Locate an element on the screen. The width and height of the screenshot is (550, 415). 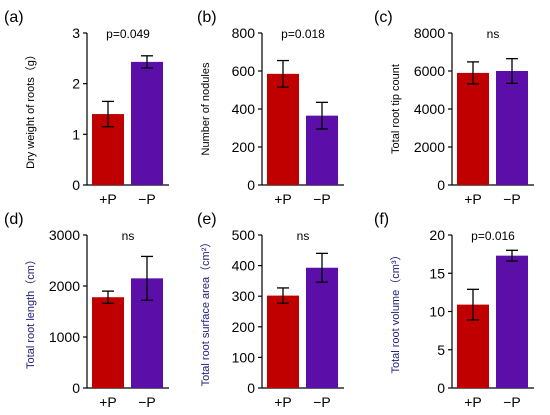
y-axis-label: Total root length（cm） is located at coordinates (30, 311).